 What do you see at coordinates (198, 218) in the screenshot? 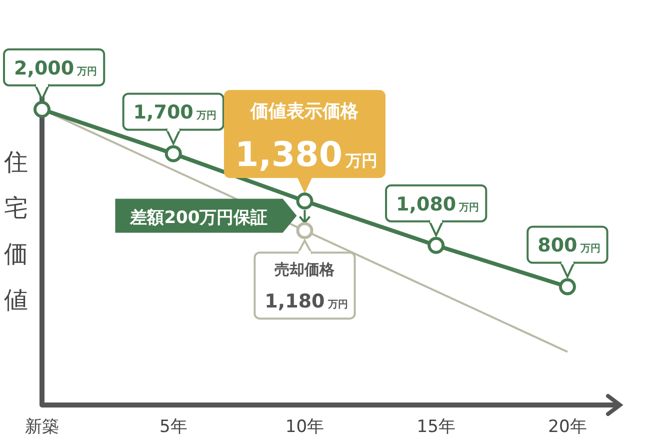
I see `annotation: 差額200万円保証` at bounding box center [198, 218].